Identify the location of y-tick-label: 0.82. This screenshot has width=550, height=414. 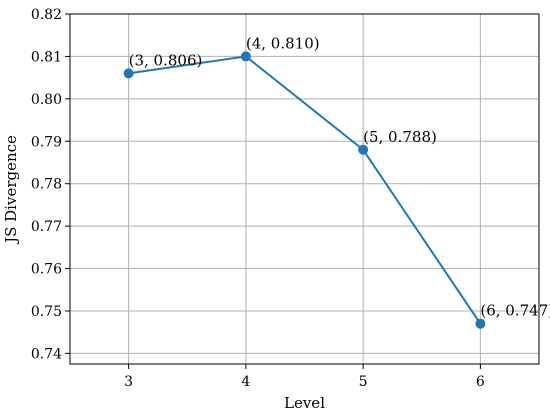
(46, 15).